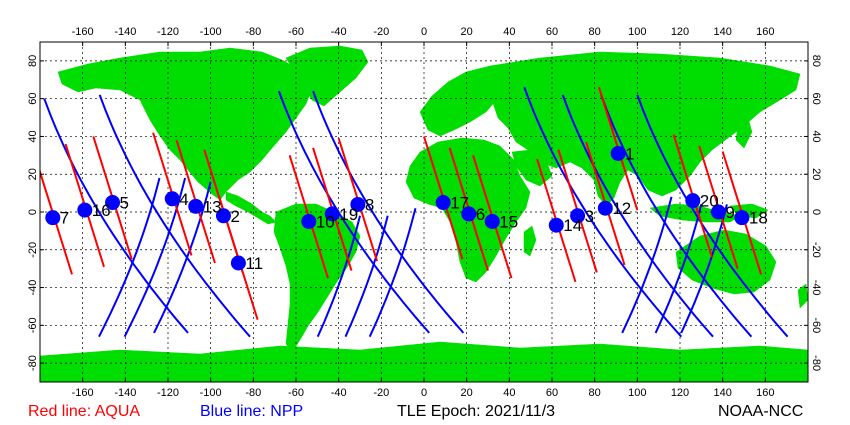  What do you see at coordinates (124, 203) in the screenshot?
I see `satellite-label: 5` at bounding box center [124, 203].